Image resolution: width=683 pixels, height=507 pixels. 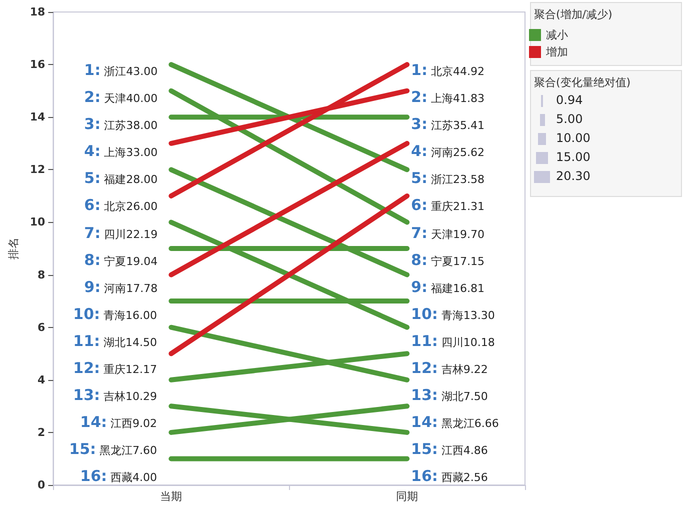 I want to click on text: 15.00, so click(x=573, y=157).